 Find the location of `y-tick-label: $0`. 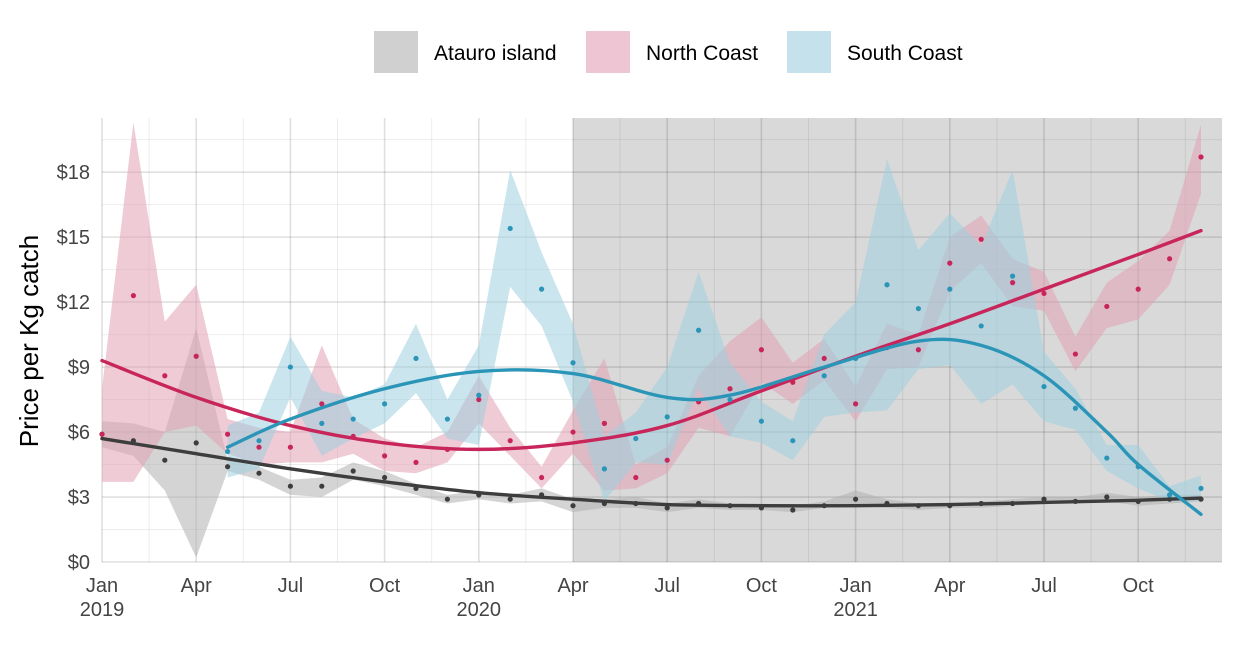

y-tick-label: $0 is located at coordinates (79, 563).